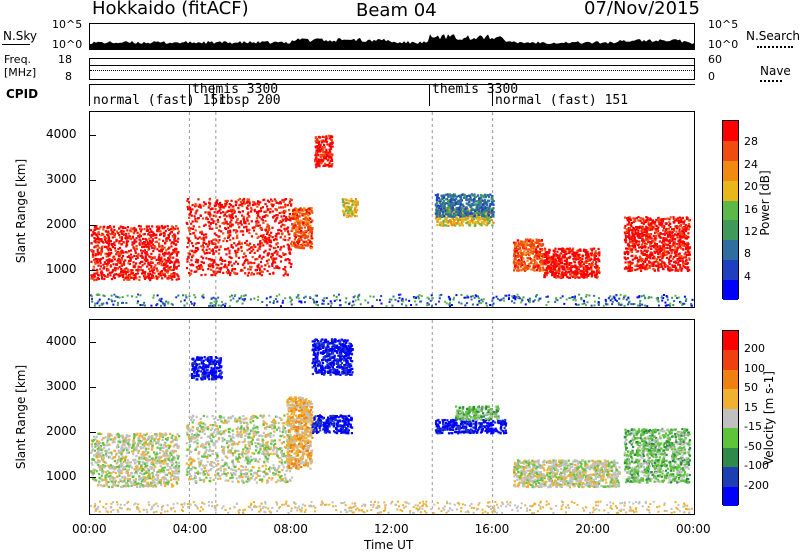  I want to click on colorbar-tick-label: 50, so click(751, 388).